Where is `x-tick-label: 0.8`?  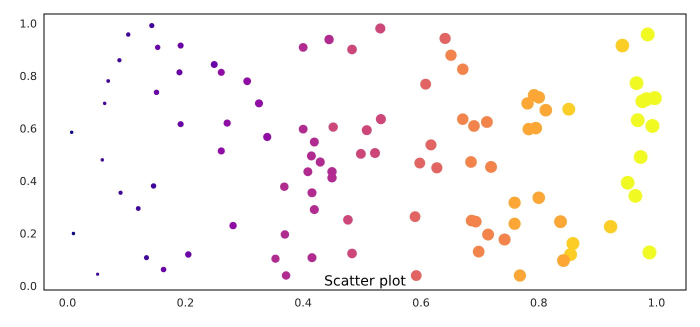
x-tick-label: 0.8 is located at coordinates (539, 303).